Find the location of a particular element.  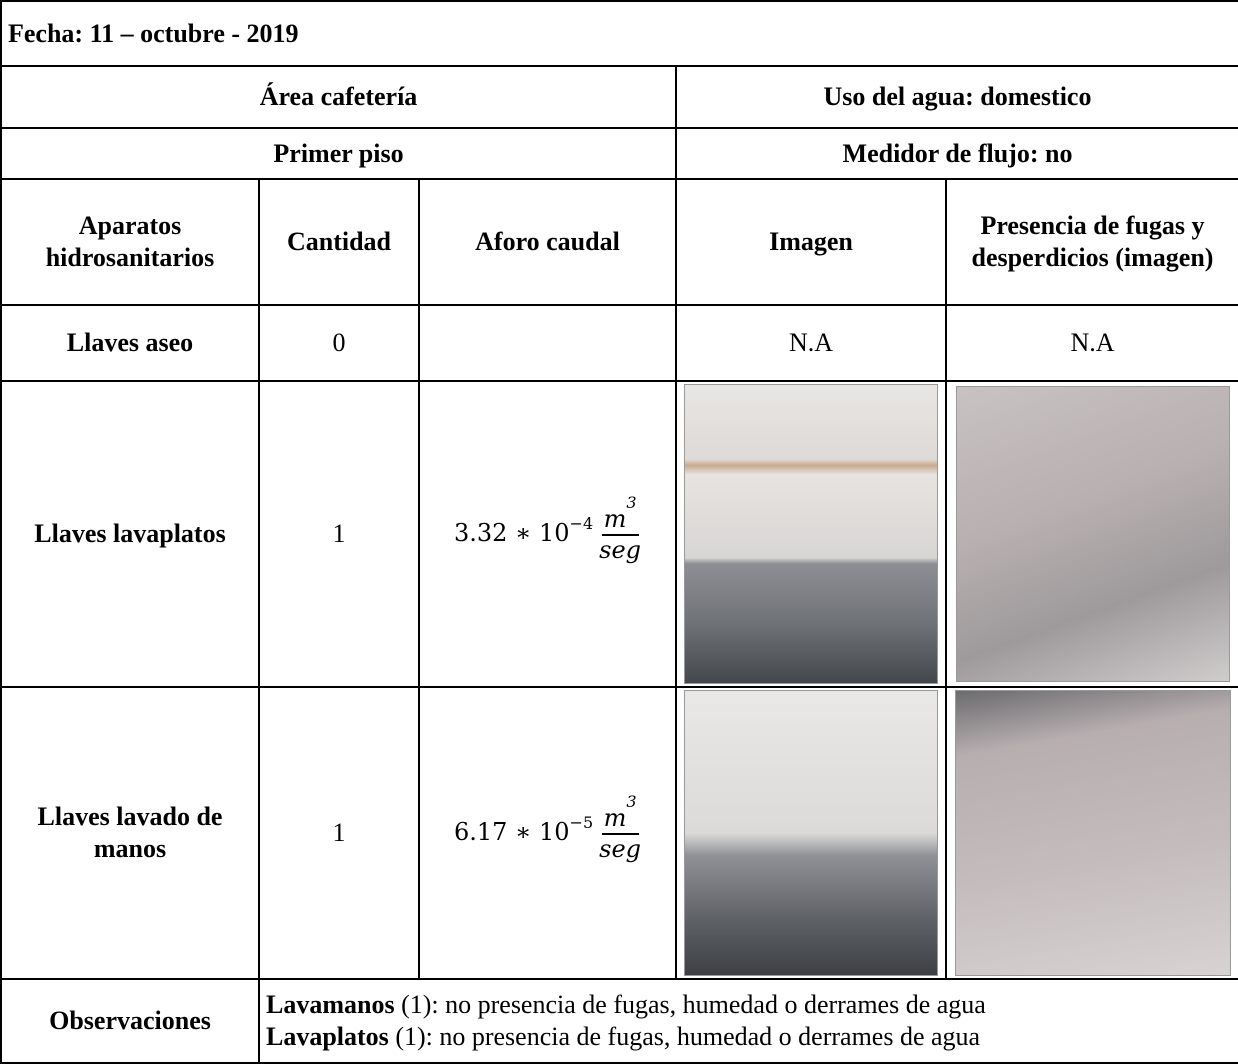

formula-prefix: 3.32 ∗ 10 is located at coordinates (511, 533).